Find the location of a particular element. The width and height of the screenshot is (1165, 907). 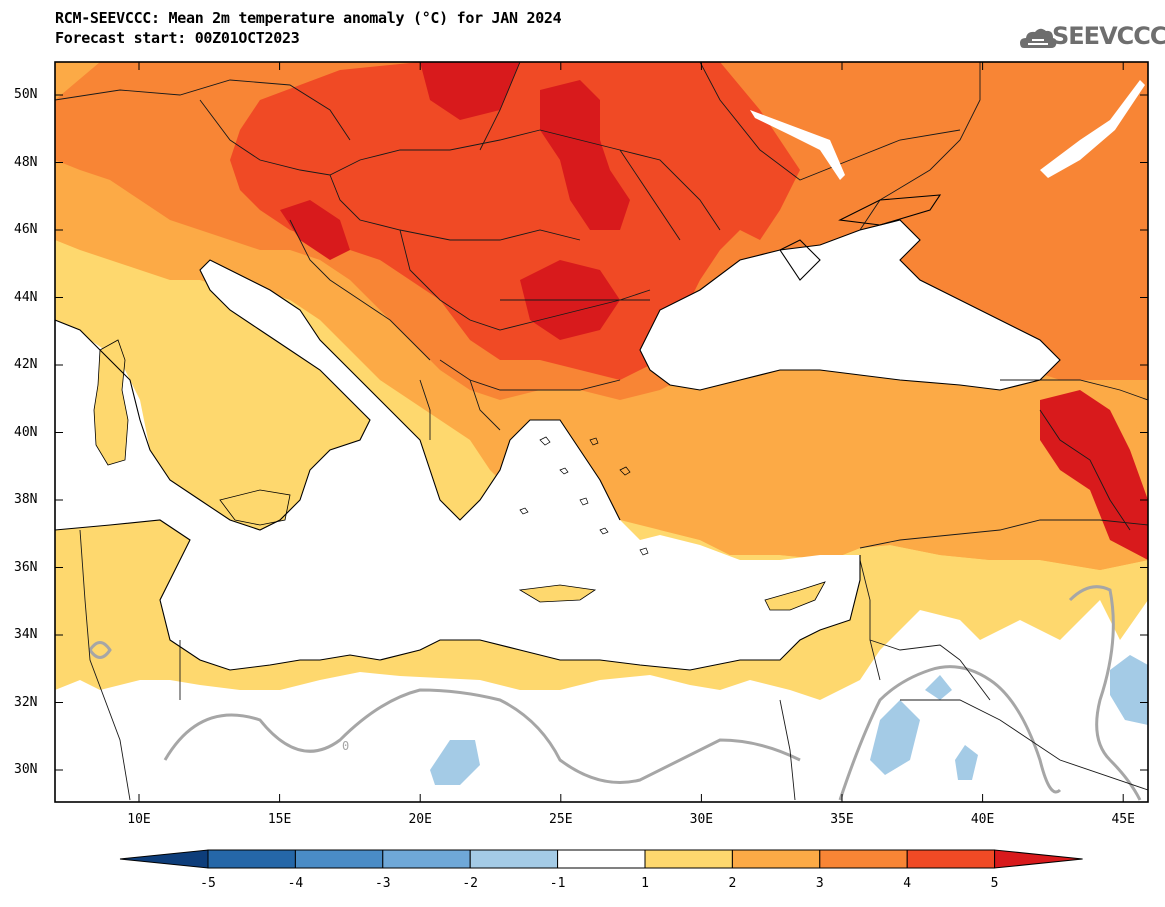

colorbar-label: 3 is located at coordinates (819, 883).